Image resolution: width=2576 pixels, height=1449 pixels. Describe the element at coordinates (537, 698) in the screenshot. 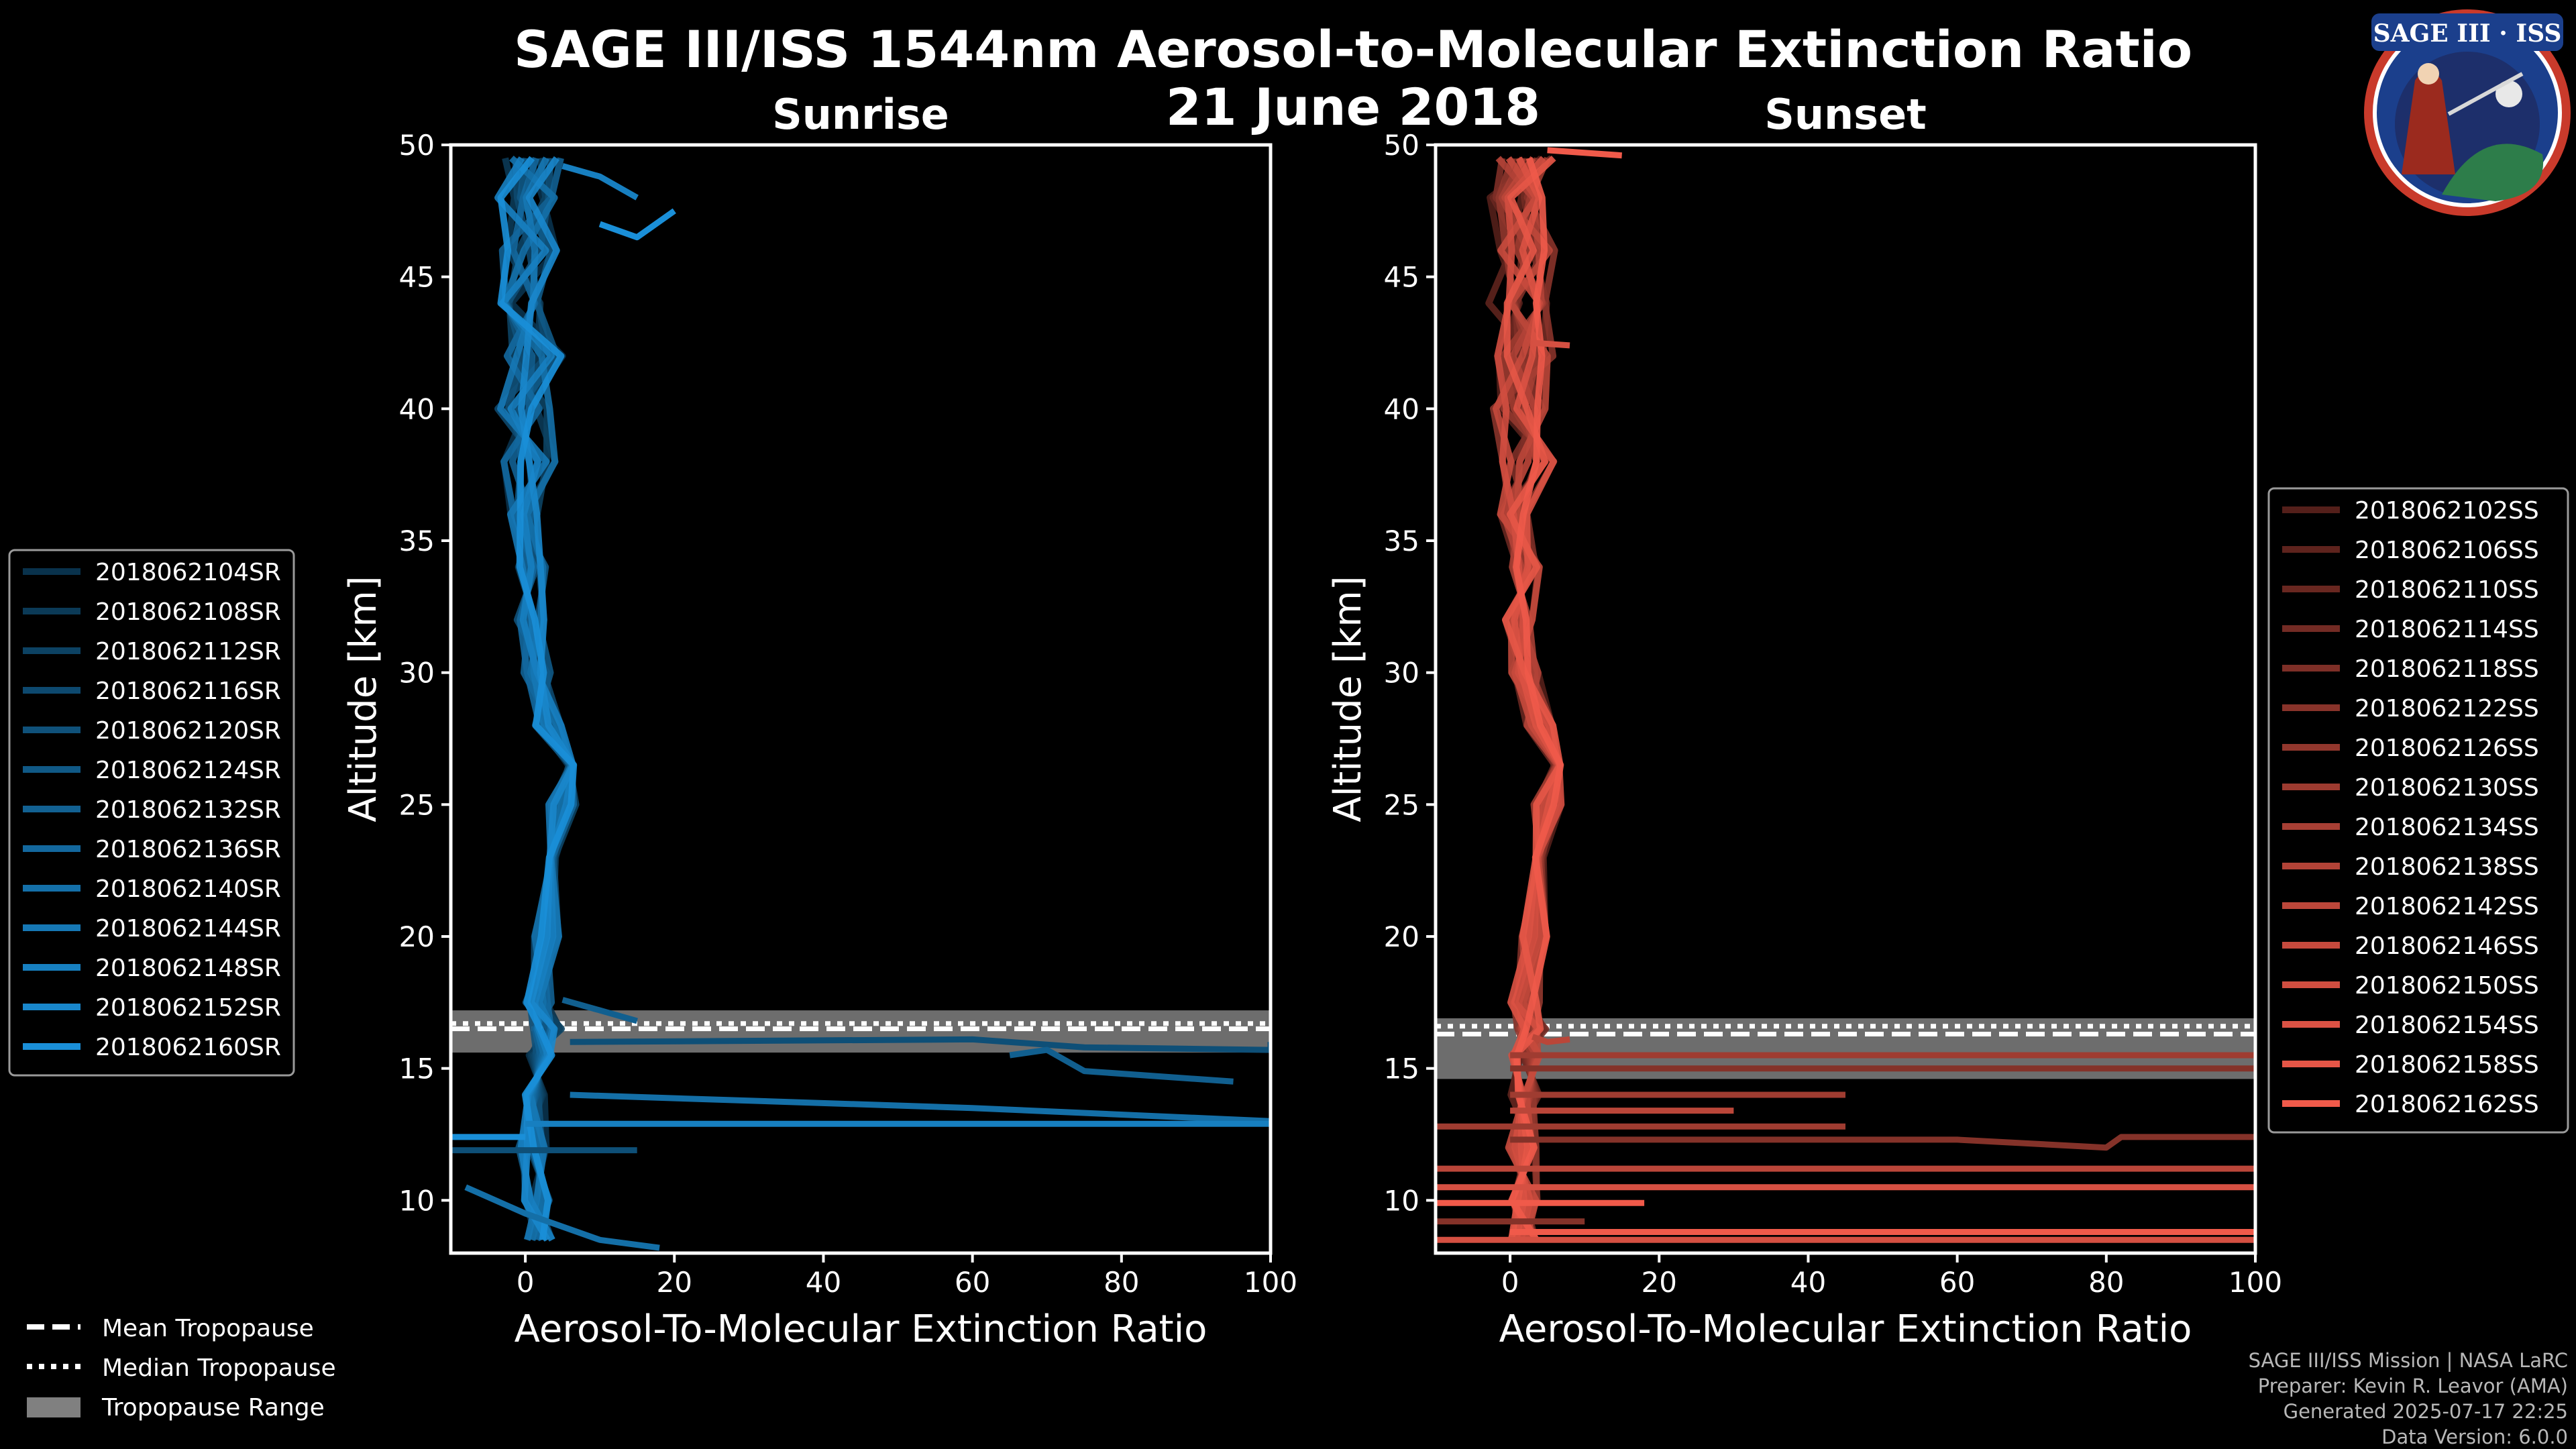

I see `sunrise-profile-2018062160SR` at that location.